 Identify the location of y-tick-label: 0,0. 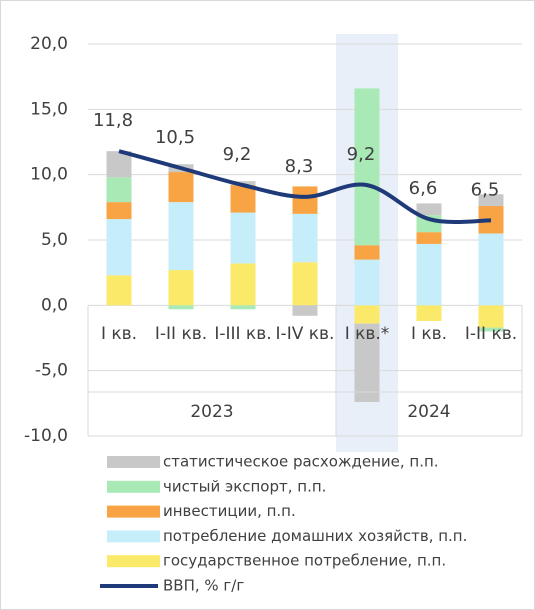
(54, 305).